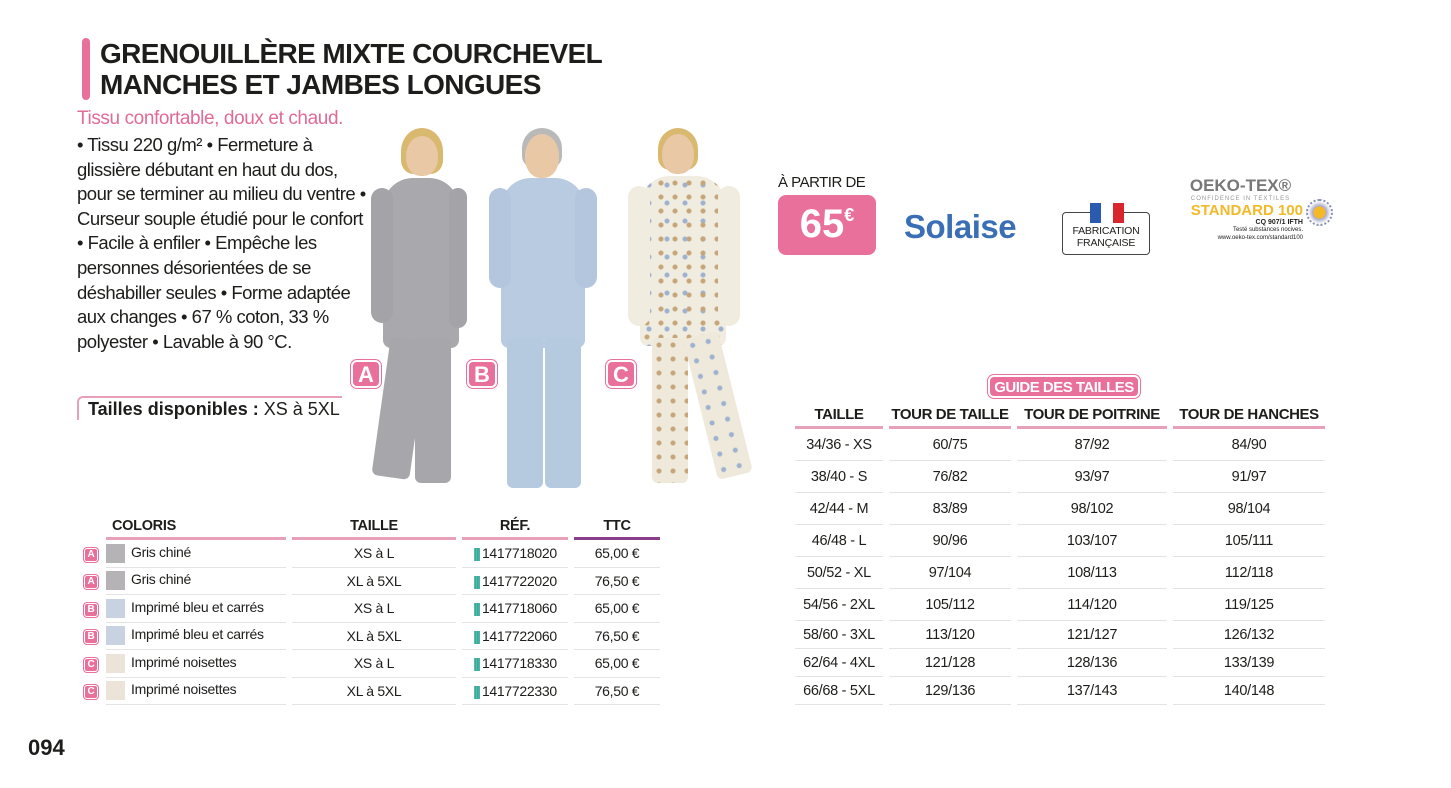  I want to click on col-hips: TOUR DE HANCHES, so click(1249, 416).